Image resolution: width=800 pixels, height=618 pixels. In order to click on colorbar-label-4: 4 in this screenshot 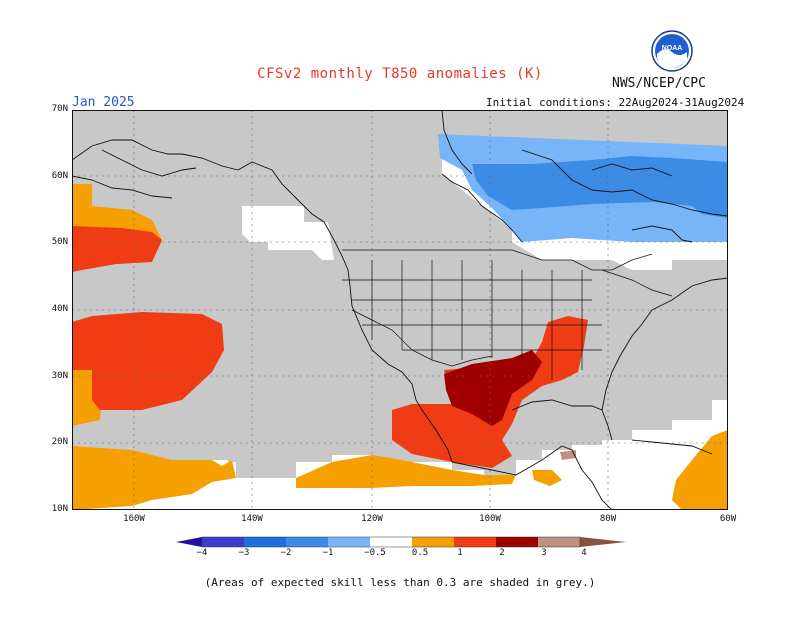, I will do `click(584, 553)`.